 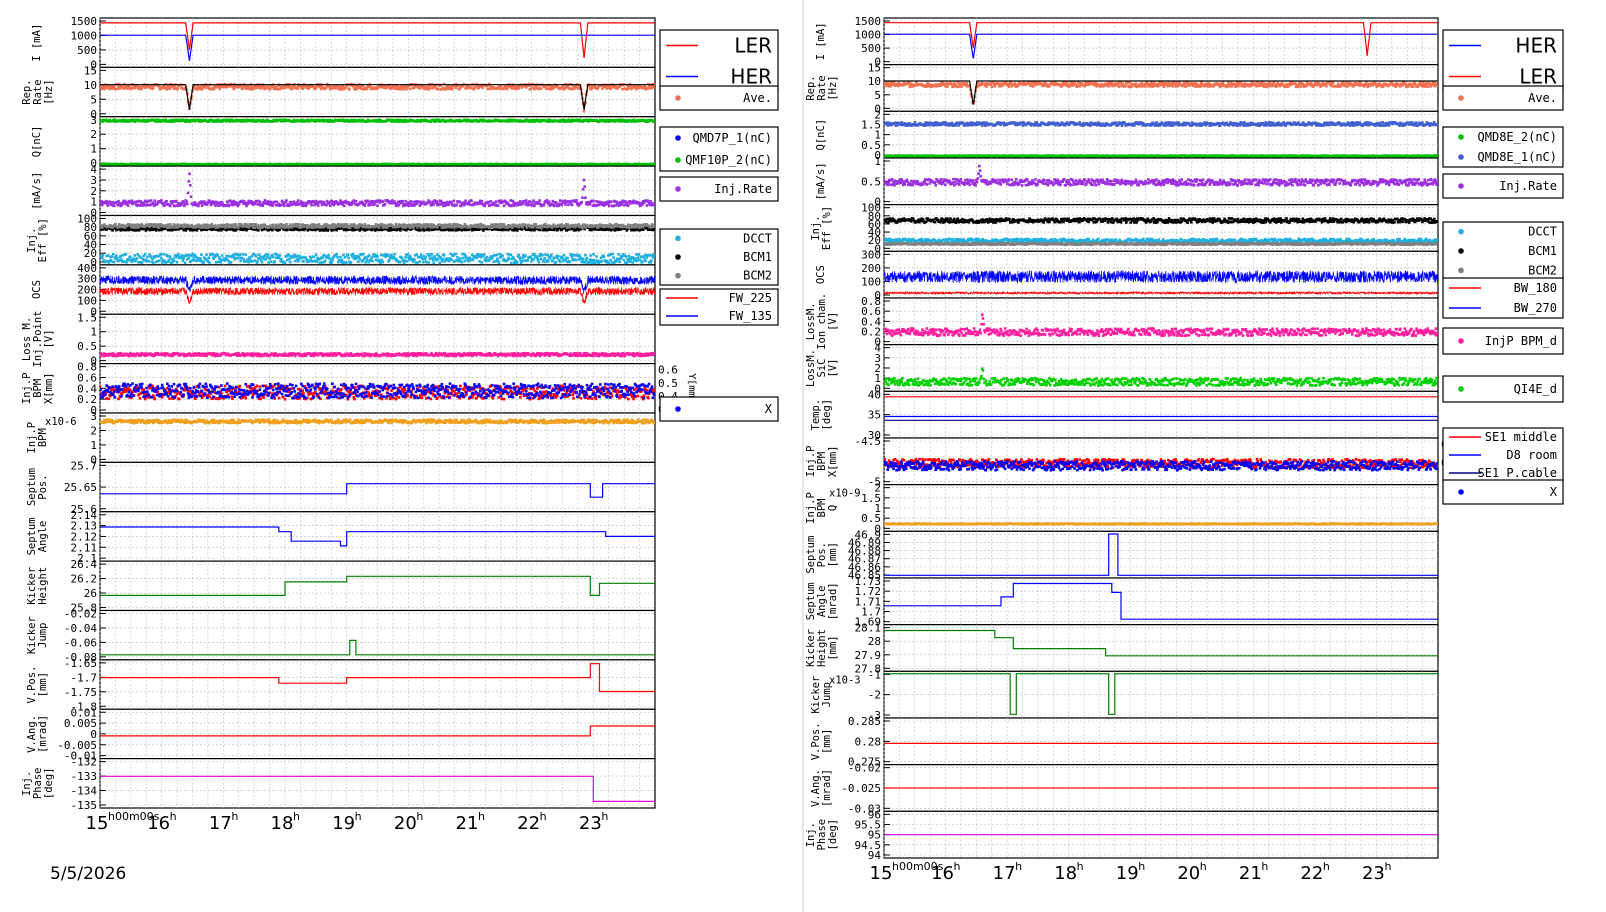 I want to click on y-tick-label: 1000, so click(x=84, y=35).